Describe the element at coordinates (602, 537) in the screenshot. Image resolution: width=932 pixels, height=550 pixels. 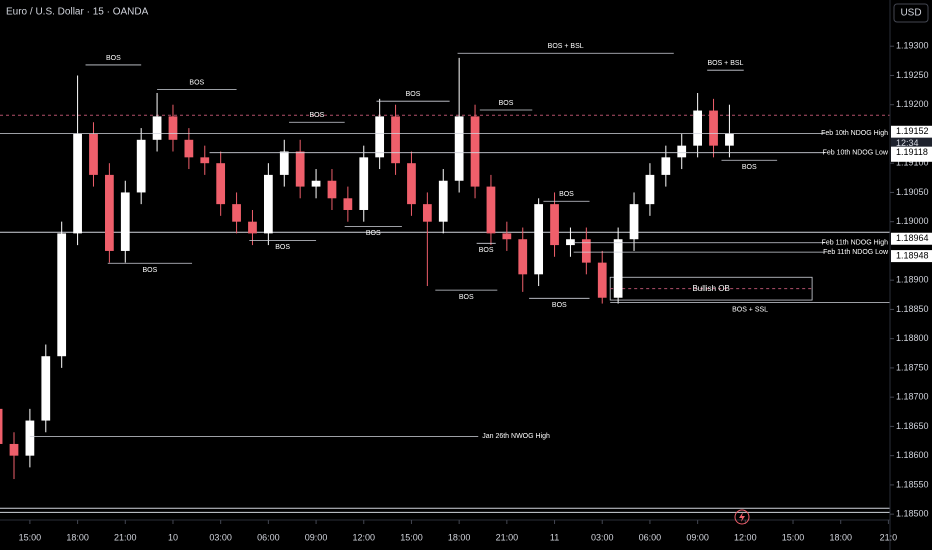
I see `x-tick-label: 03:00` at that location.